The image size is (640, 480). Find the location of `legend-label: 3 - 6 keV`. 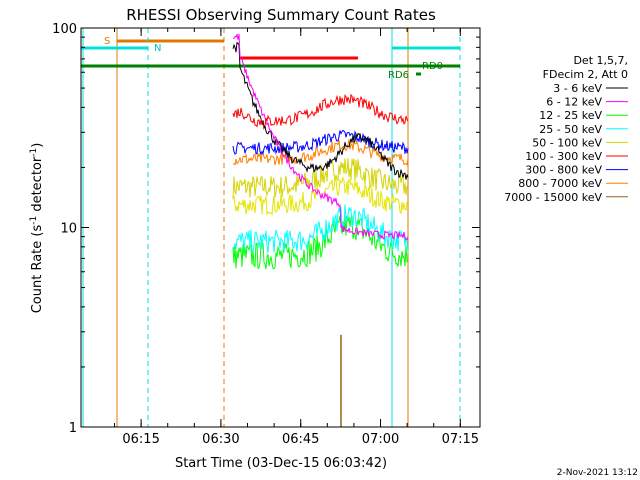

legend-label: 3 - 6 keV is located at coordinates (577, 88).